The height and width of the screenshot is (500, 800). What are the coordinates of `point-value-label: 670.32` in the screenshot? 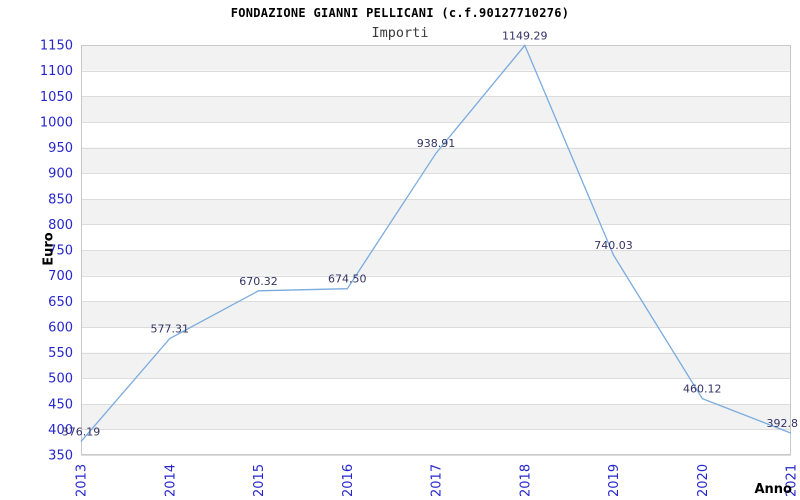 It's located at (258, 281).